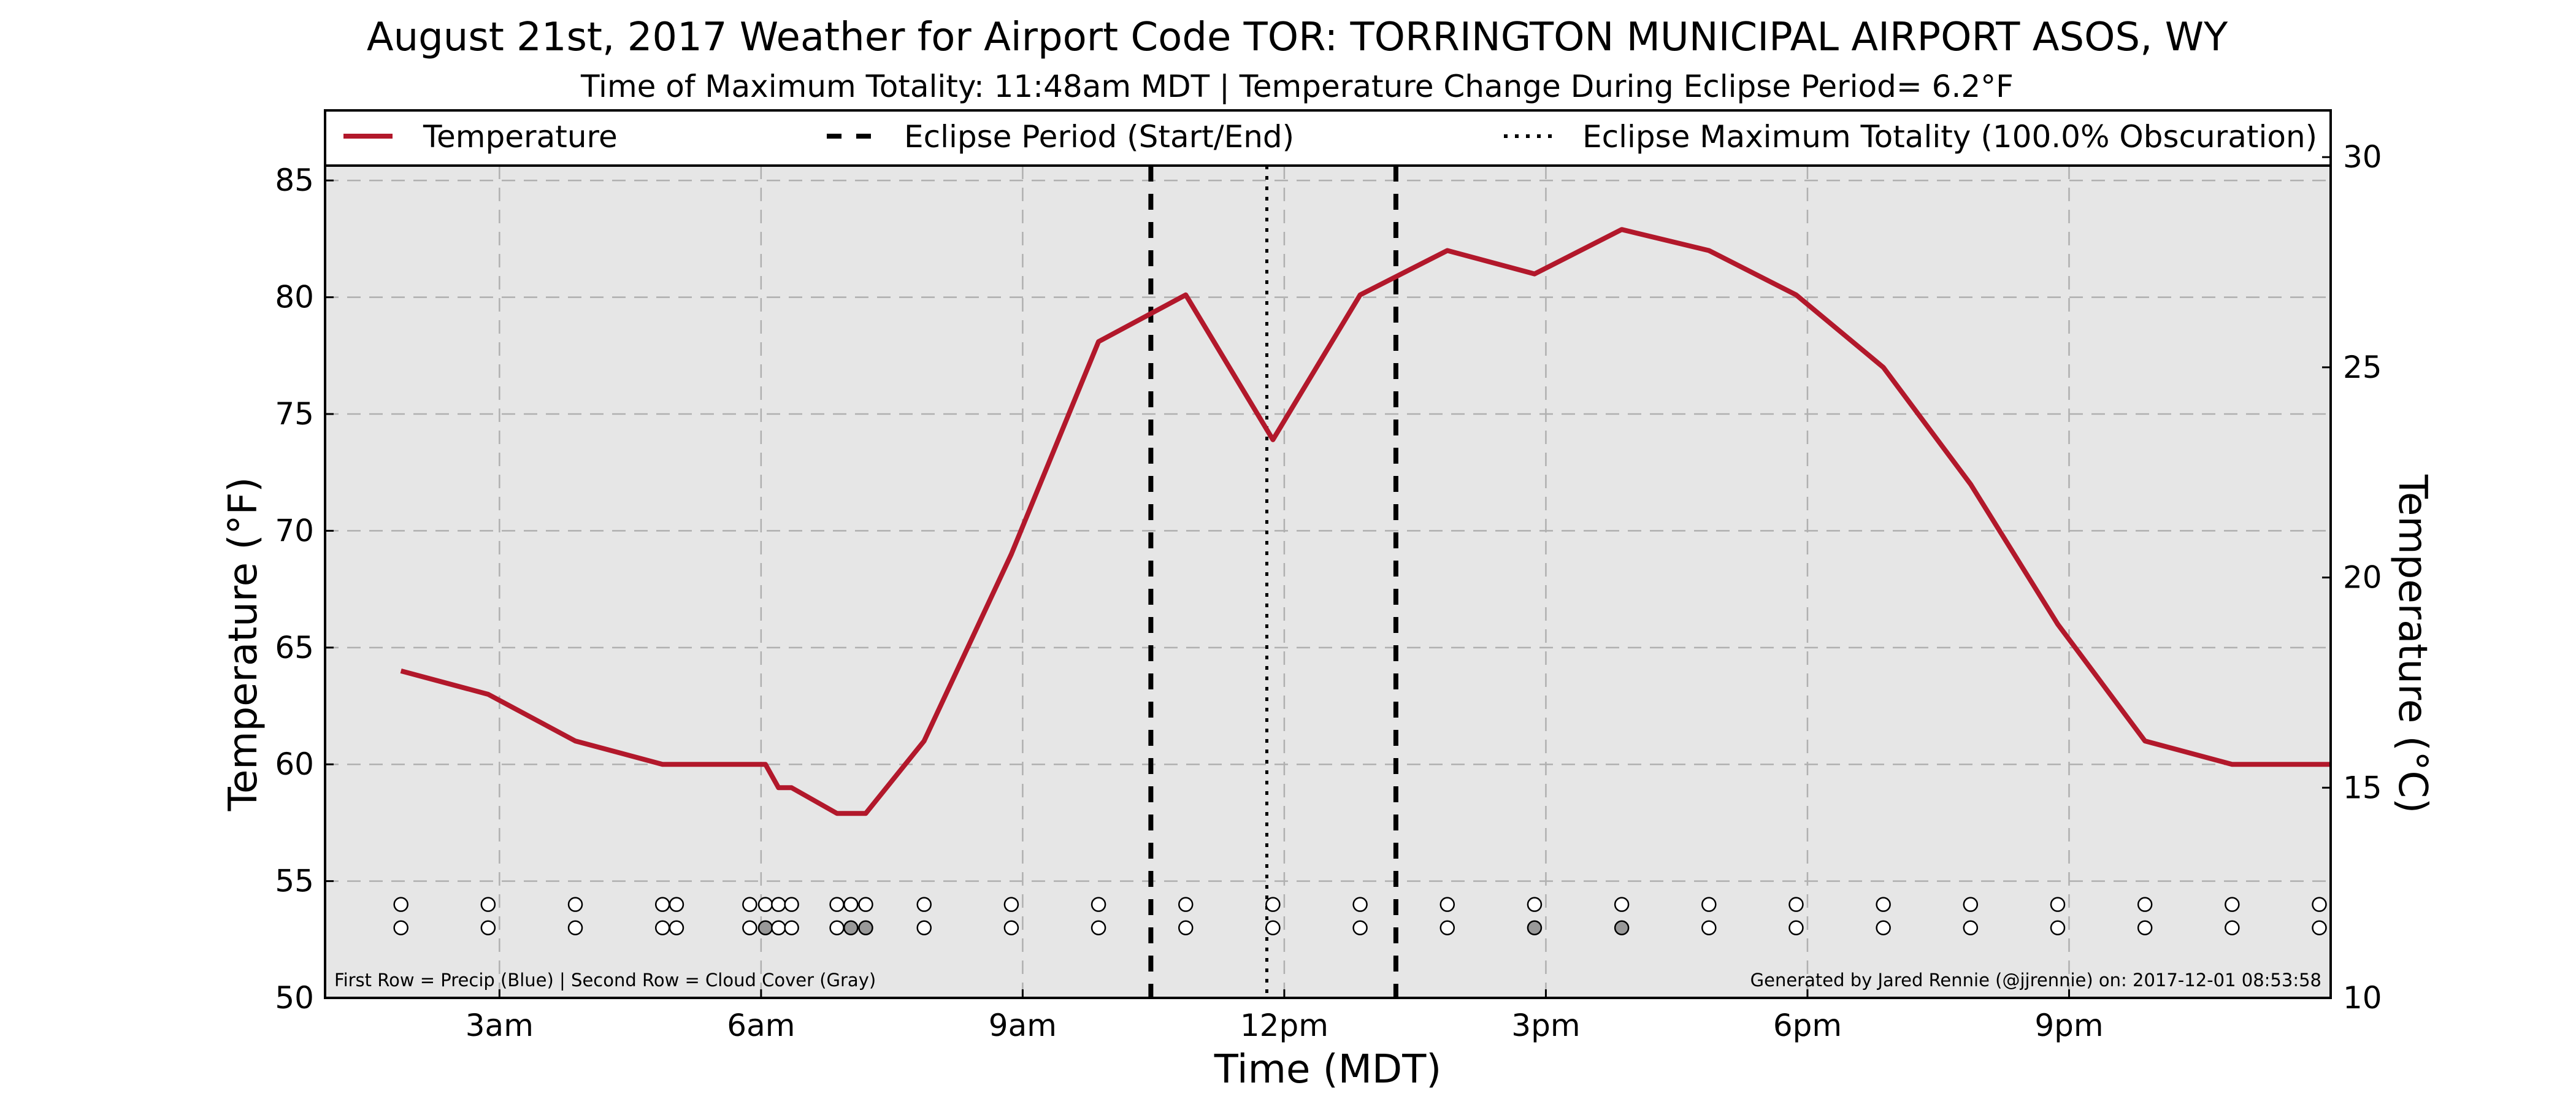 This screenshot has height=1104, width=2576. I want to click on y-axis-label-left: Temperature (°F), so click(243, 644).